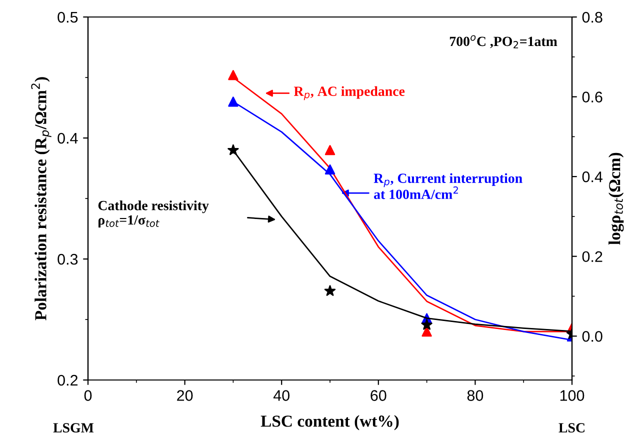  I want to click on annotation: R$_{p}$, Current interruption at 100mA/cm$^{2}$, so click(448, 186).